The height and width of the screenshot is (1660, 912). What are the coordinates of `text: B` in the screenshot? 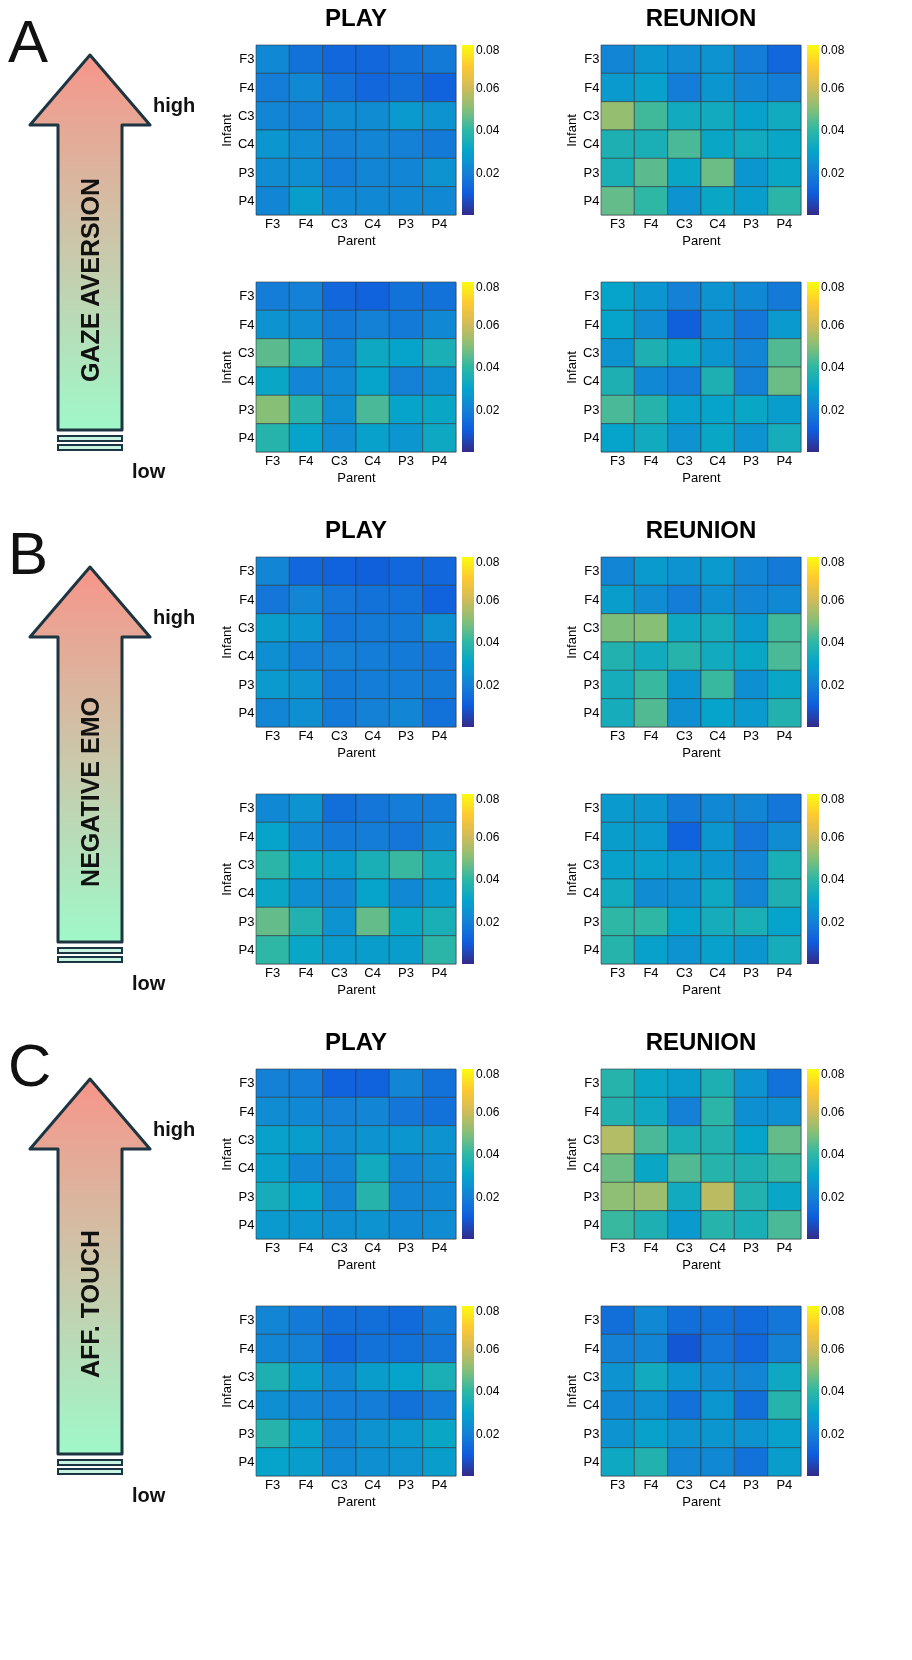 It's located at (28, 553).